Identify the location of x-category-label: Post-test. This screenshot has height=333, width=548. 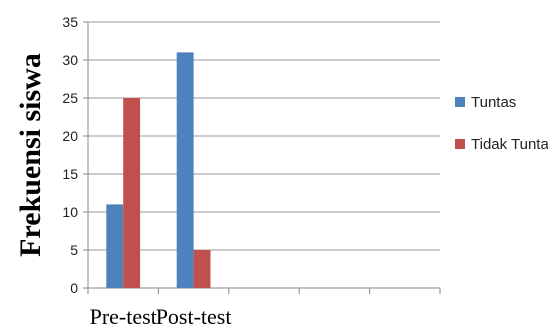
(194, 316).